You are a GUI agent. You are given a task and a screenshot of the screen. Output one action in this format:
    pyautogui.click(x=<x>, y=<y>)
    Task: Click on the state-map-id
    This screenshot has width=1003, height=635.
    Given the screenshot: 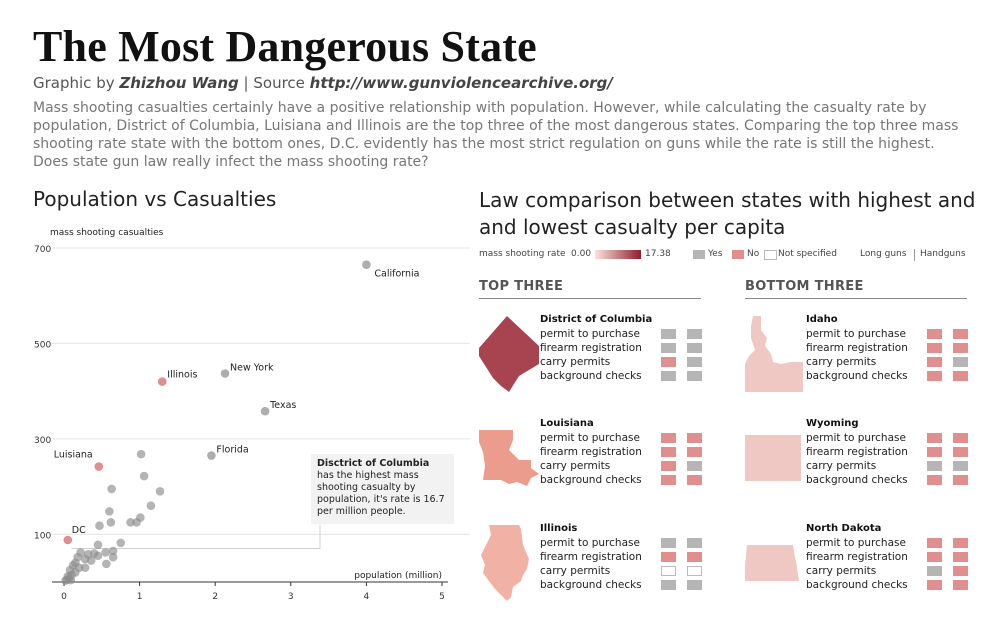 What is the action you would take?
    pyautogui.click(x=774, y=354)
    